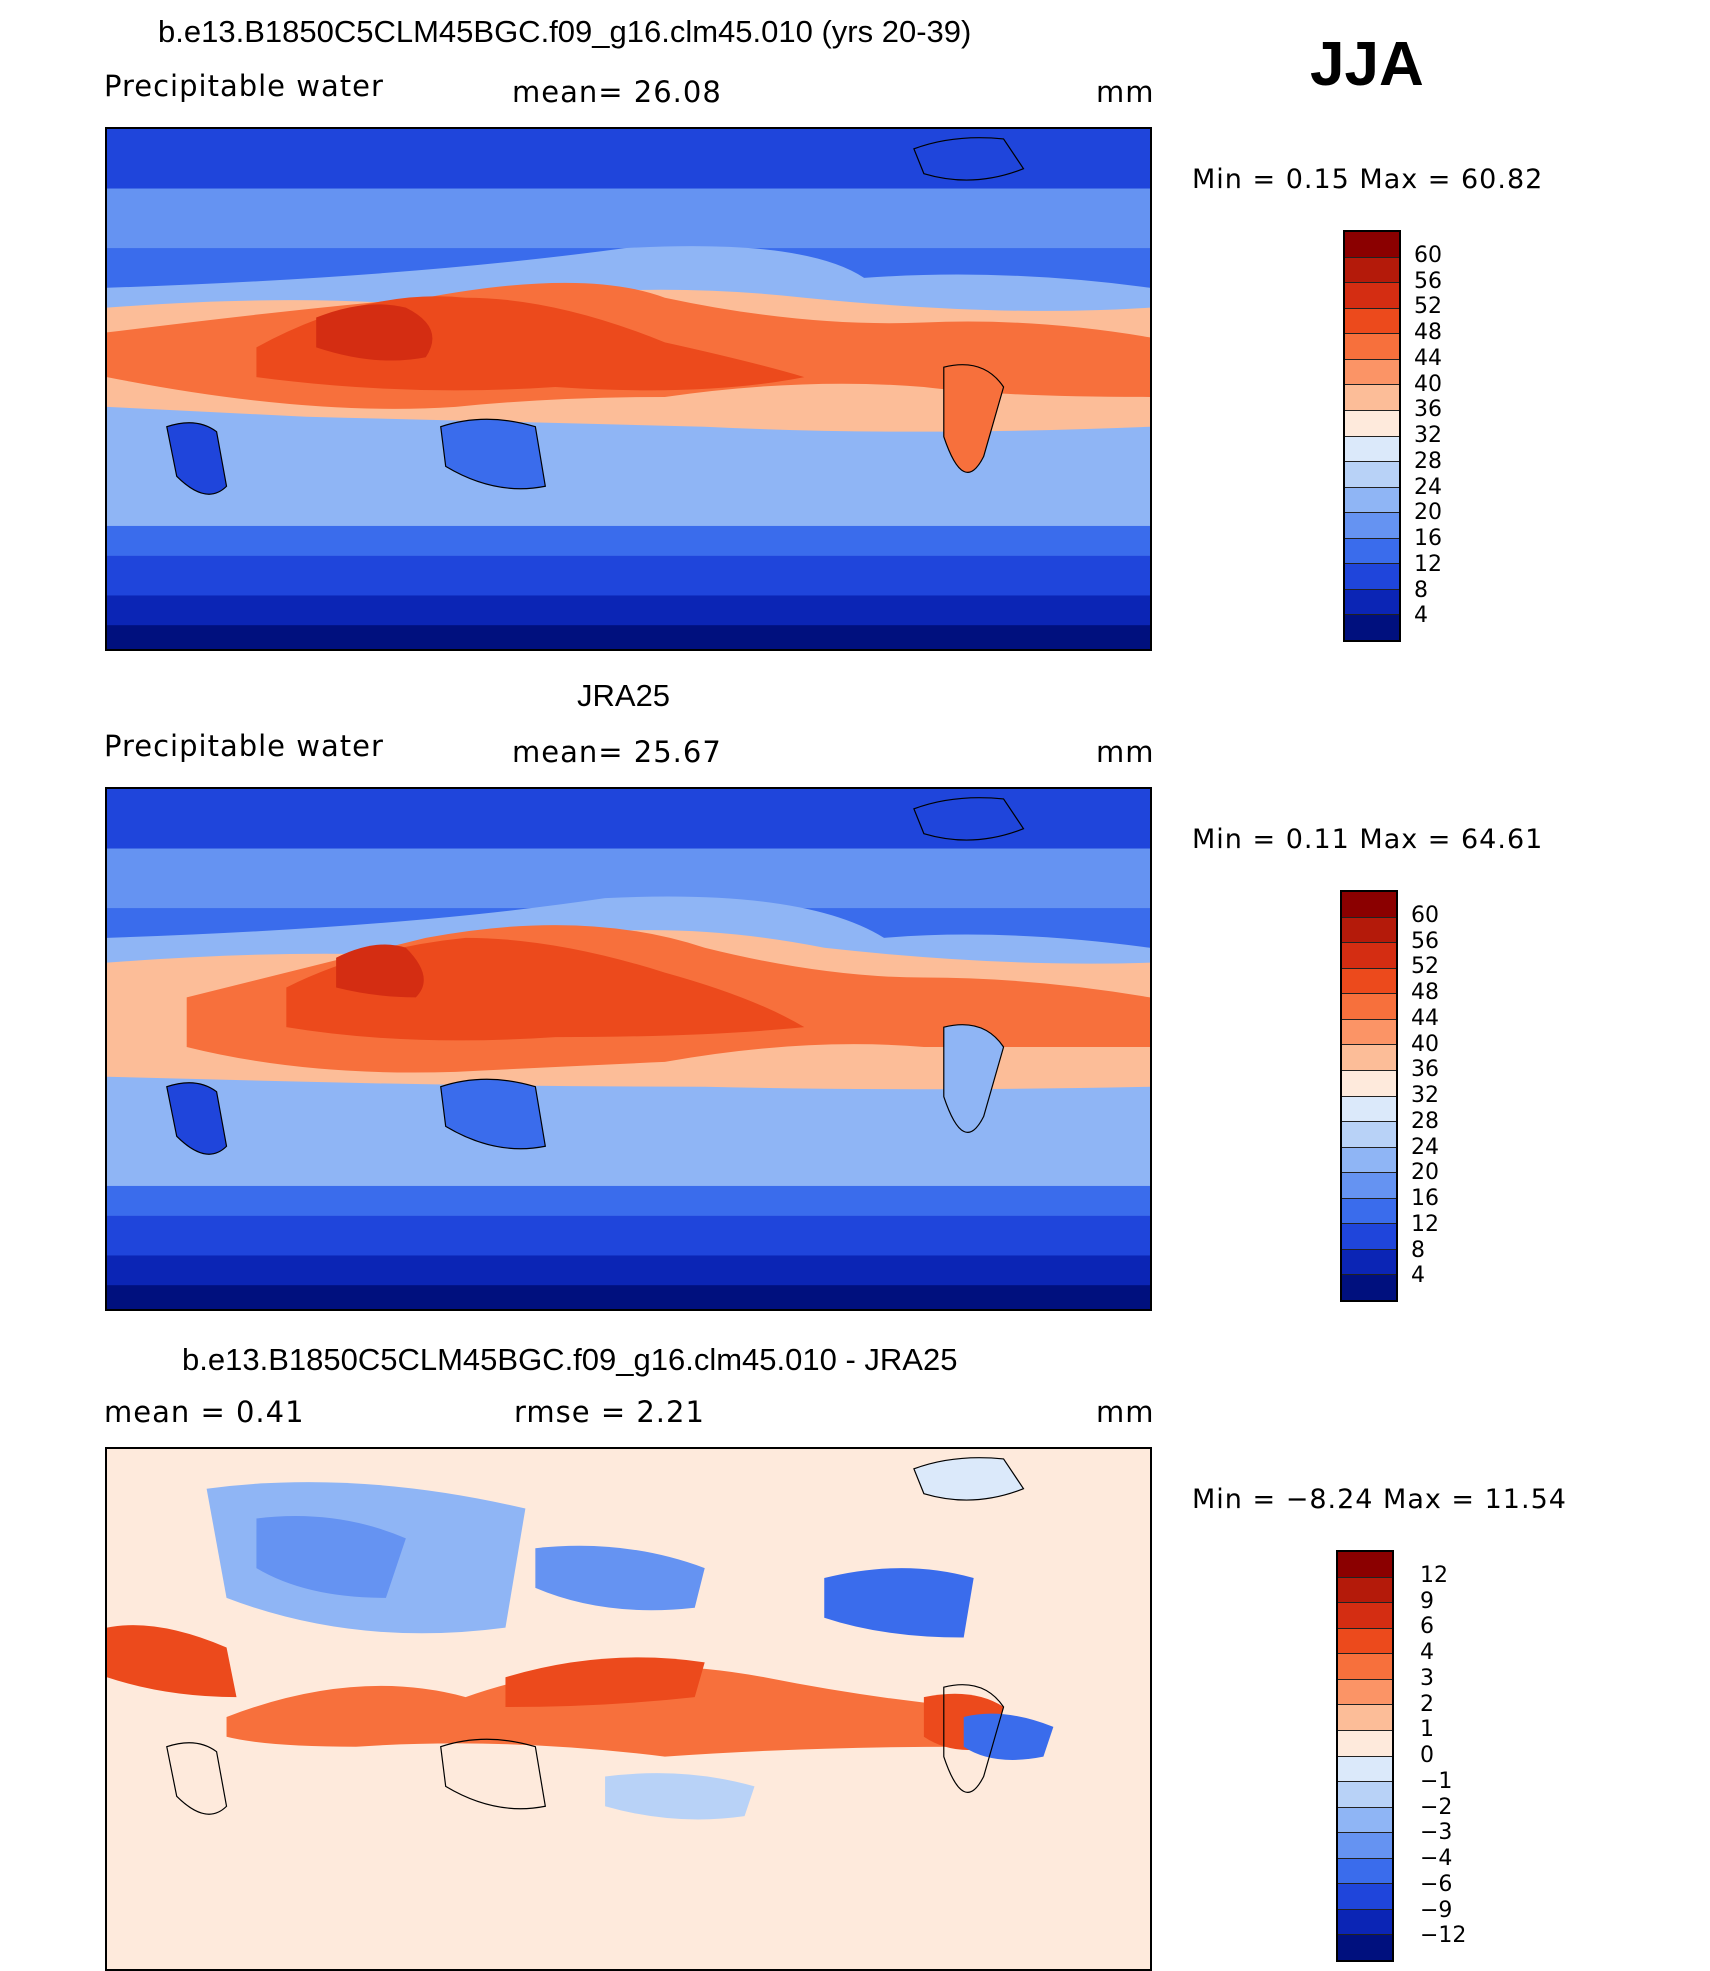 The image size is (1710, 1971). Describe the element at coordinates (617, 752) in the screenshot. I see `panel2-mean: mean= 25.67` at that location.